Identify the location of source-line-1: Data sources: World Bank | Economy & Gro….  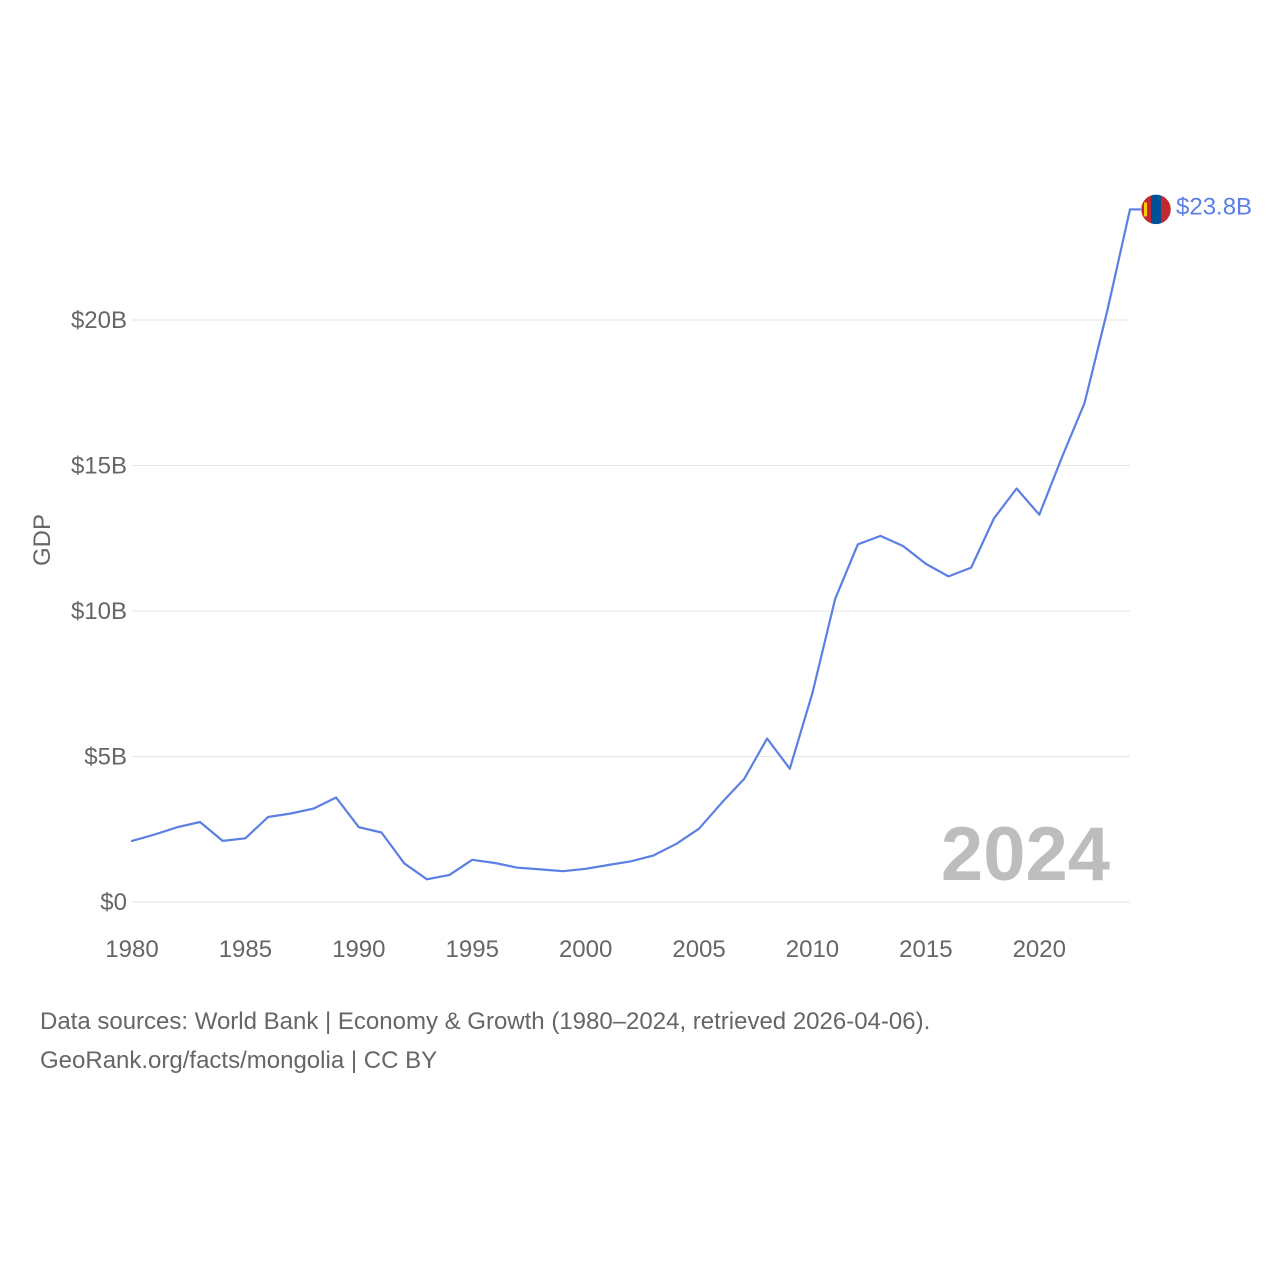
(485, 1021).